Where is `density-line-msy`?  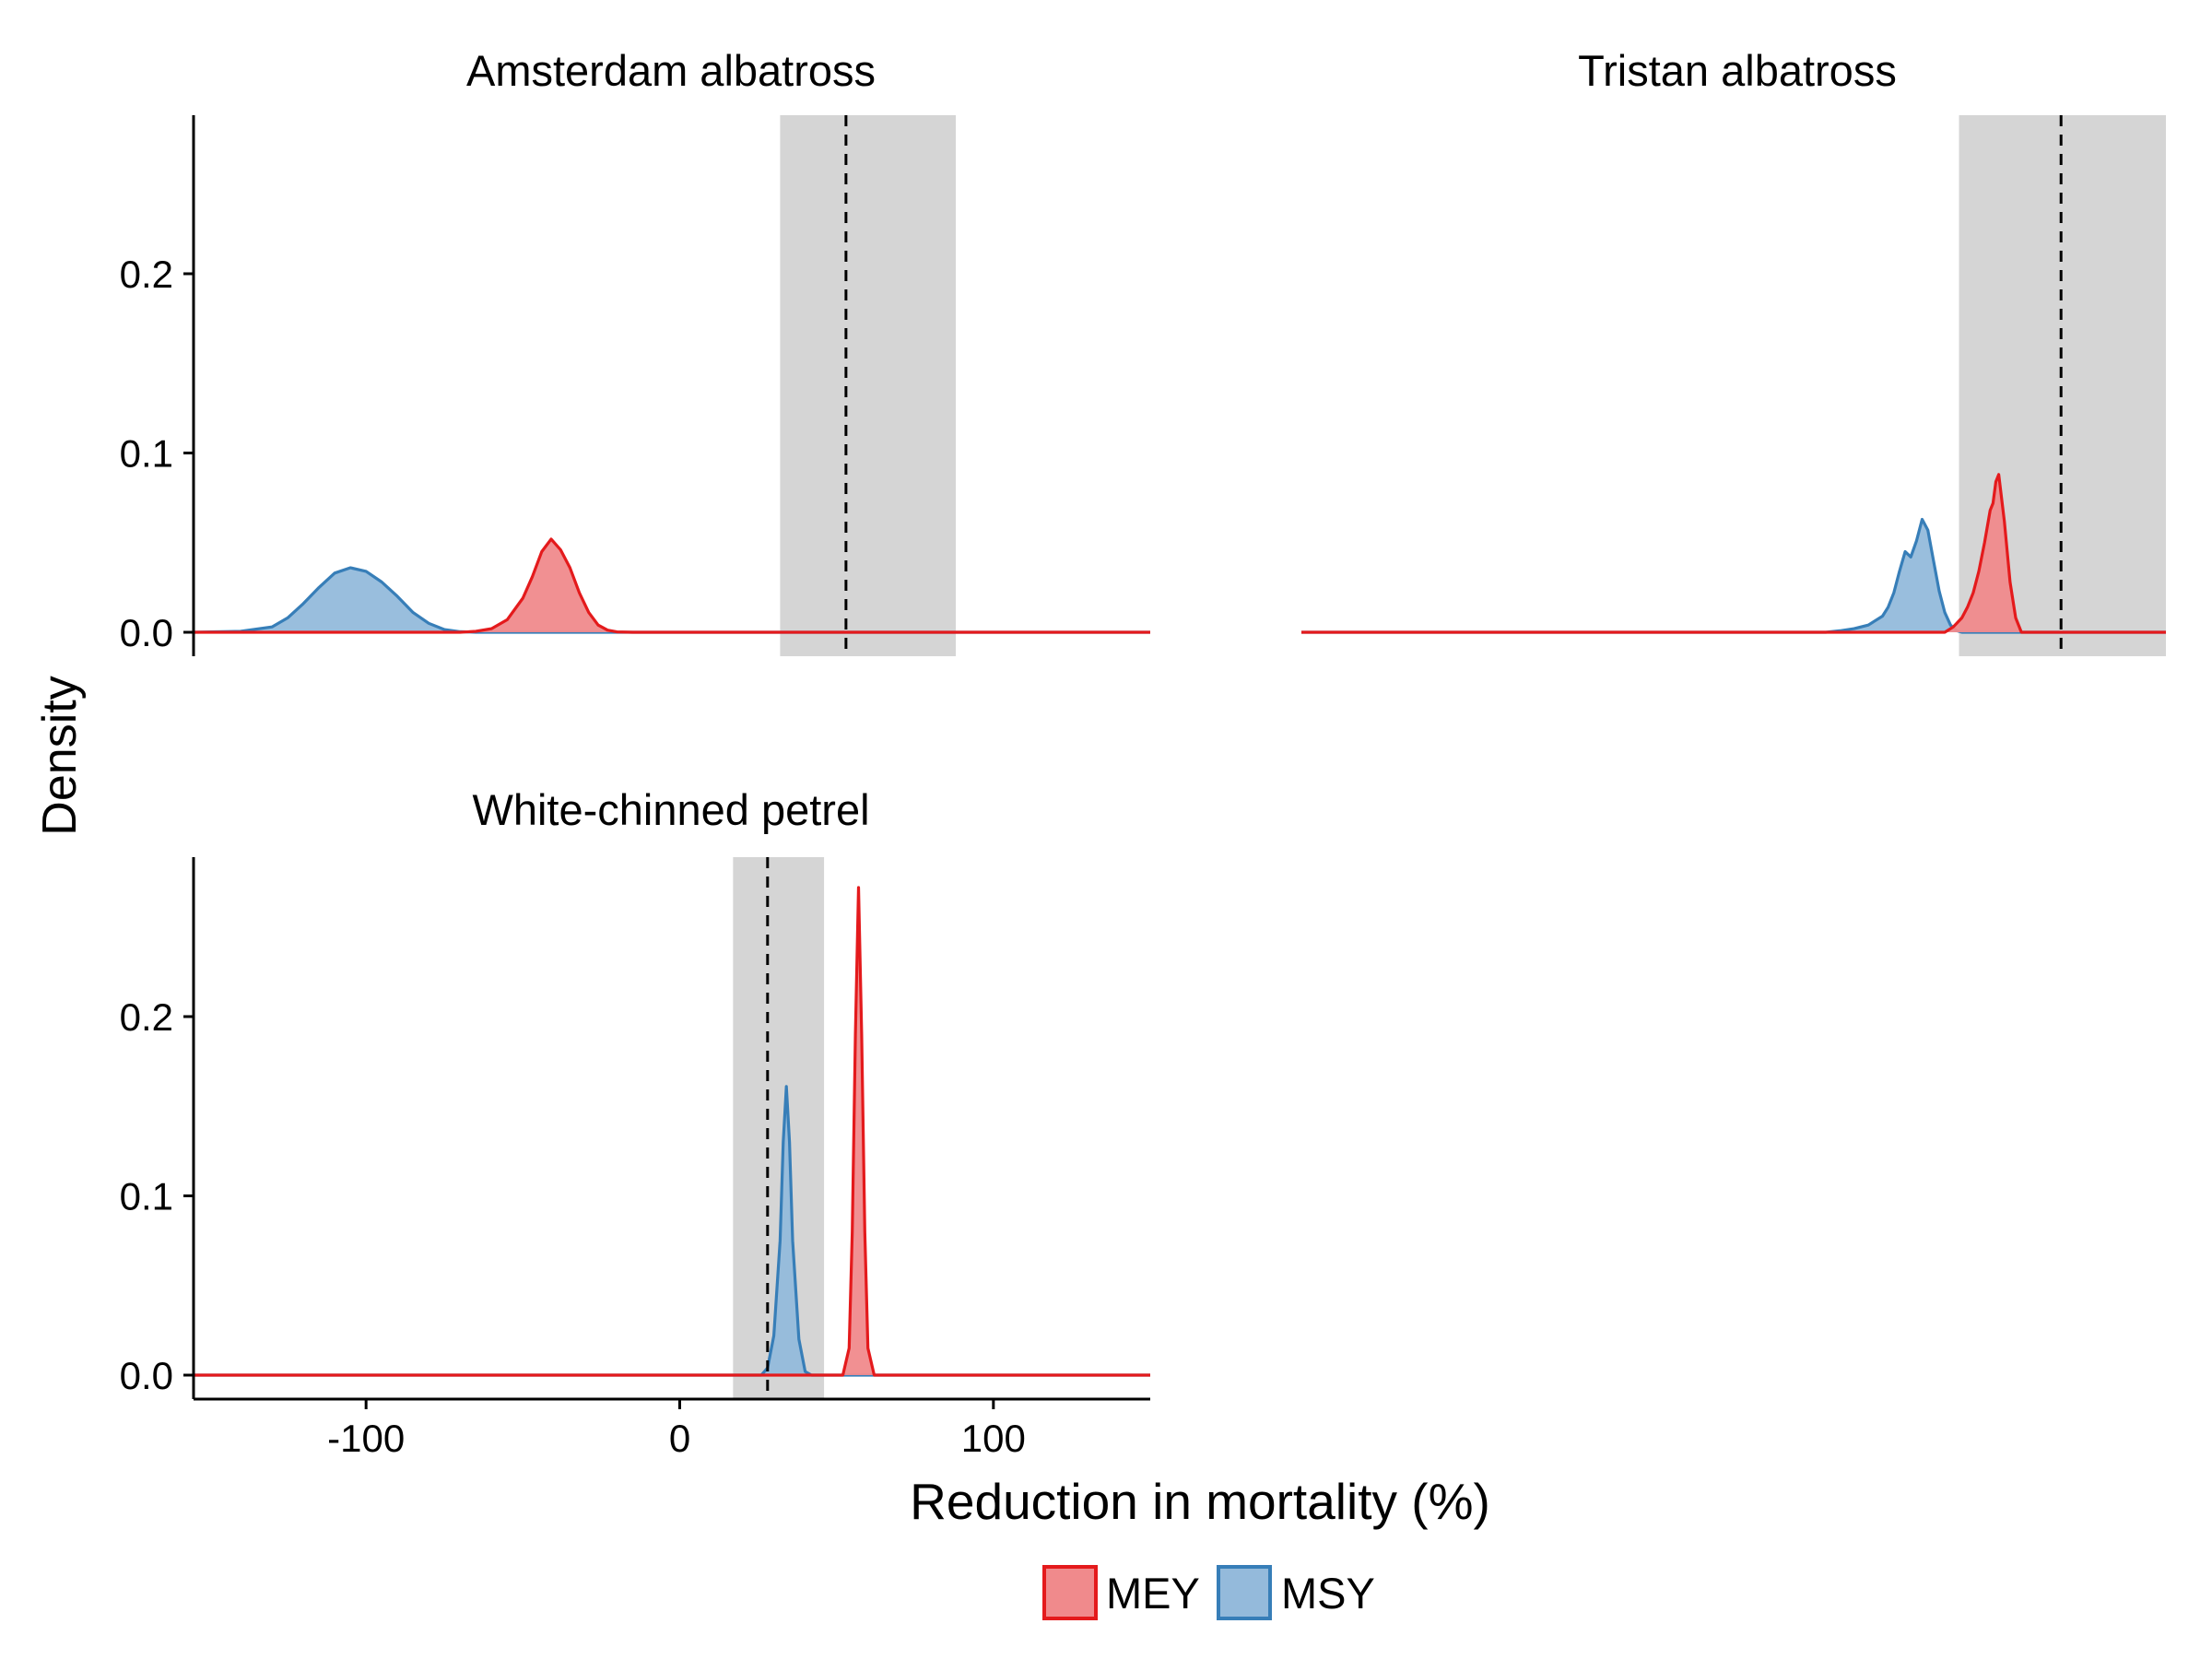 density-line-msy is located at coordinates (1733, 575).